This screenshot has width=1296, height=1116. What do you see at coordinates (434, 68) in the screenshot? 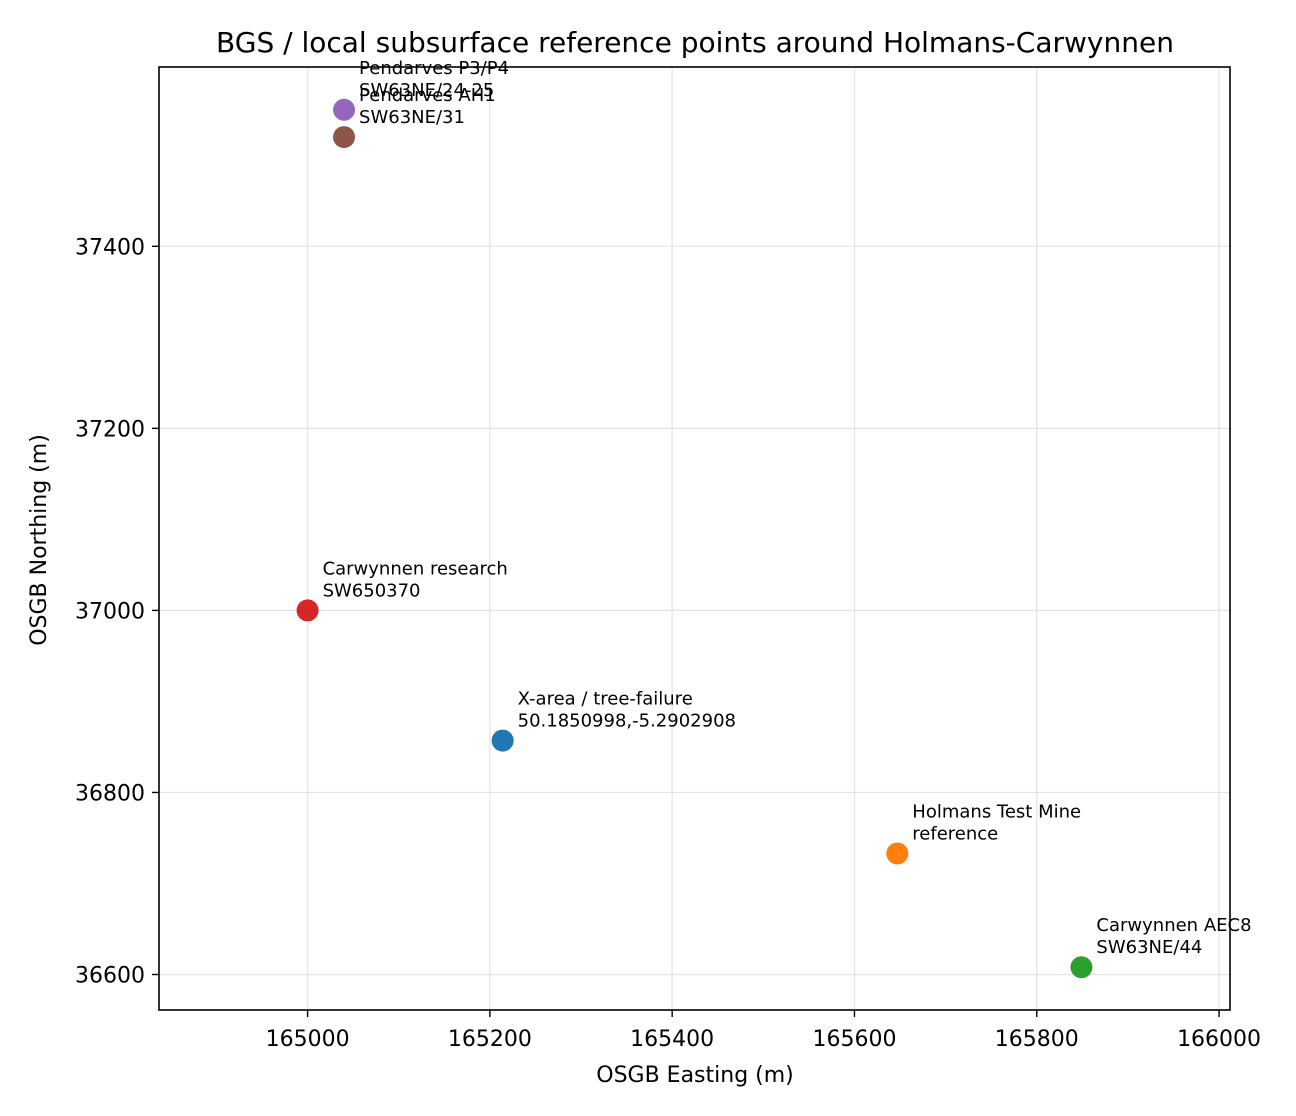
I see `point-annotation: Pendarves P3/P4` at bounding box center [434, 68].